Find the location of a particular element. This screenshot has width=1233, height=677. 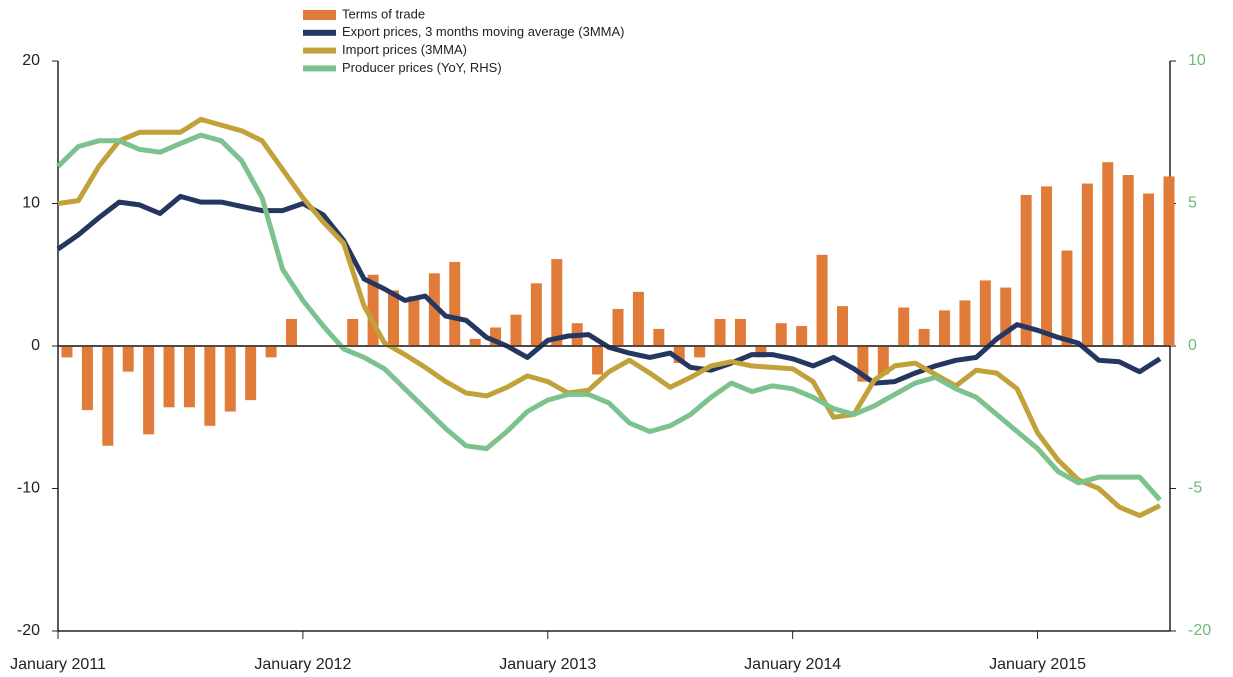

y-tick-label: 10 is located at coordinates (31, 203).